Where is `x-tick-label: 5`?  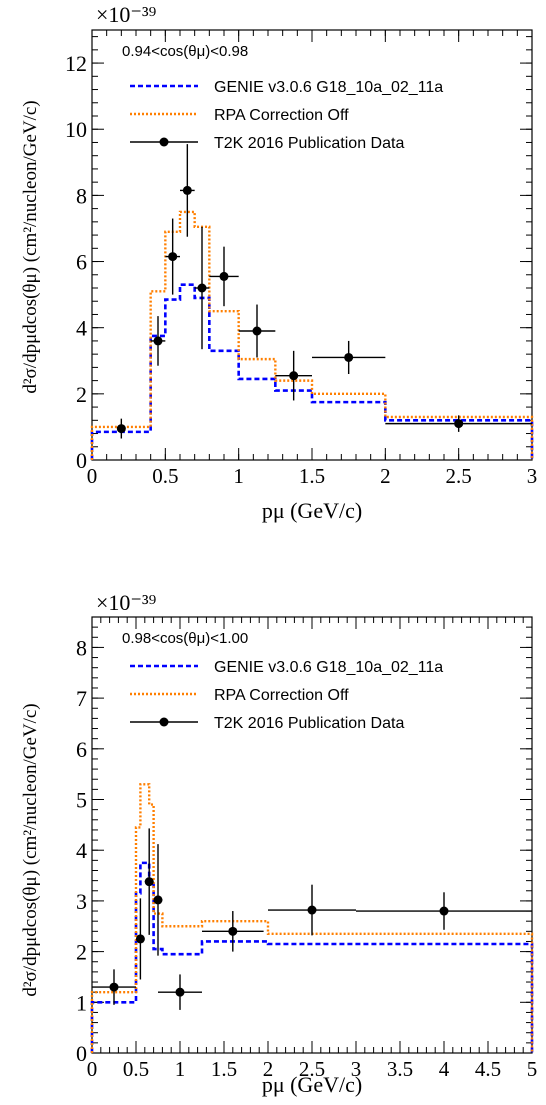
x-tick-label: 5 is located at coordinates (532, 1069).